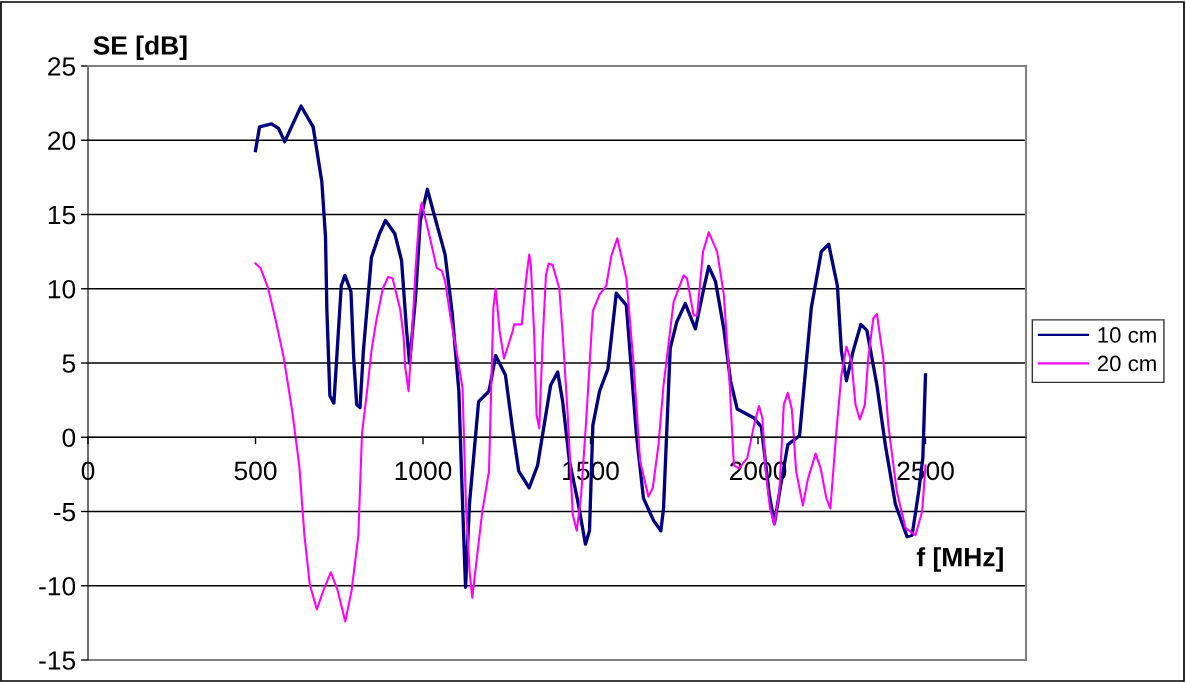  Describe the element at coordinates (255, 471) in the screenshot. I see `x-tick-label: 500` at that location.